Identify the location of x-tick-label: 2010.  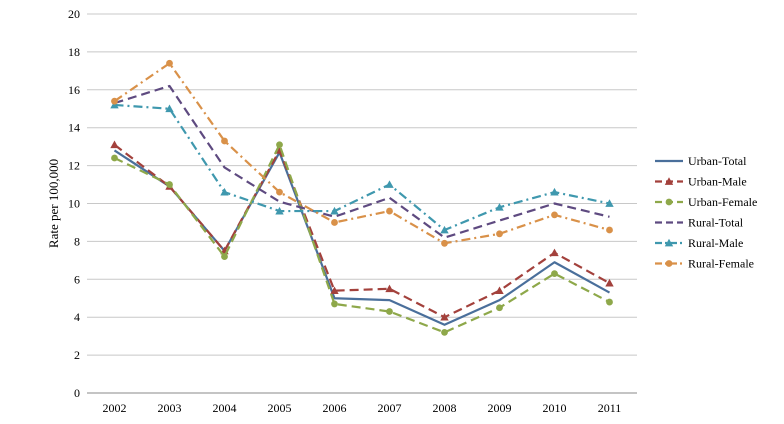
(555, 408).